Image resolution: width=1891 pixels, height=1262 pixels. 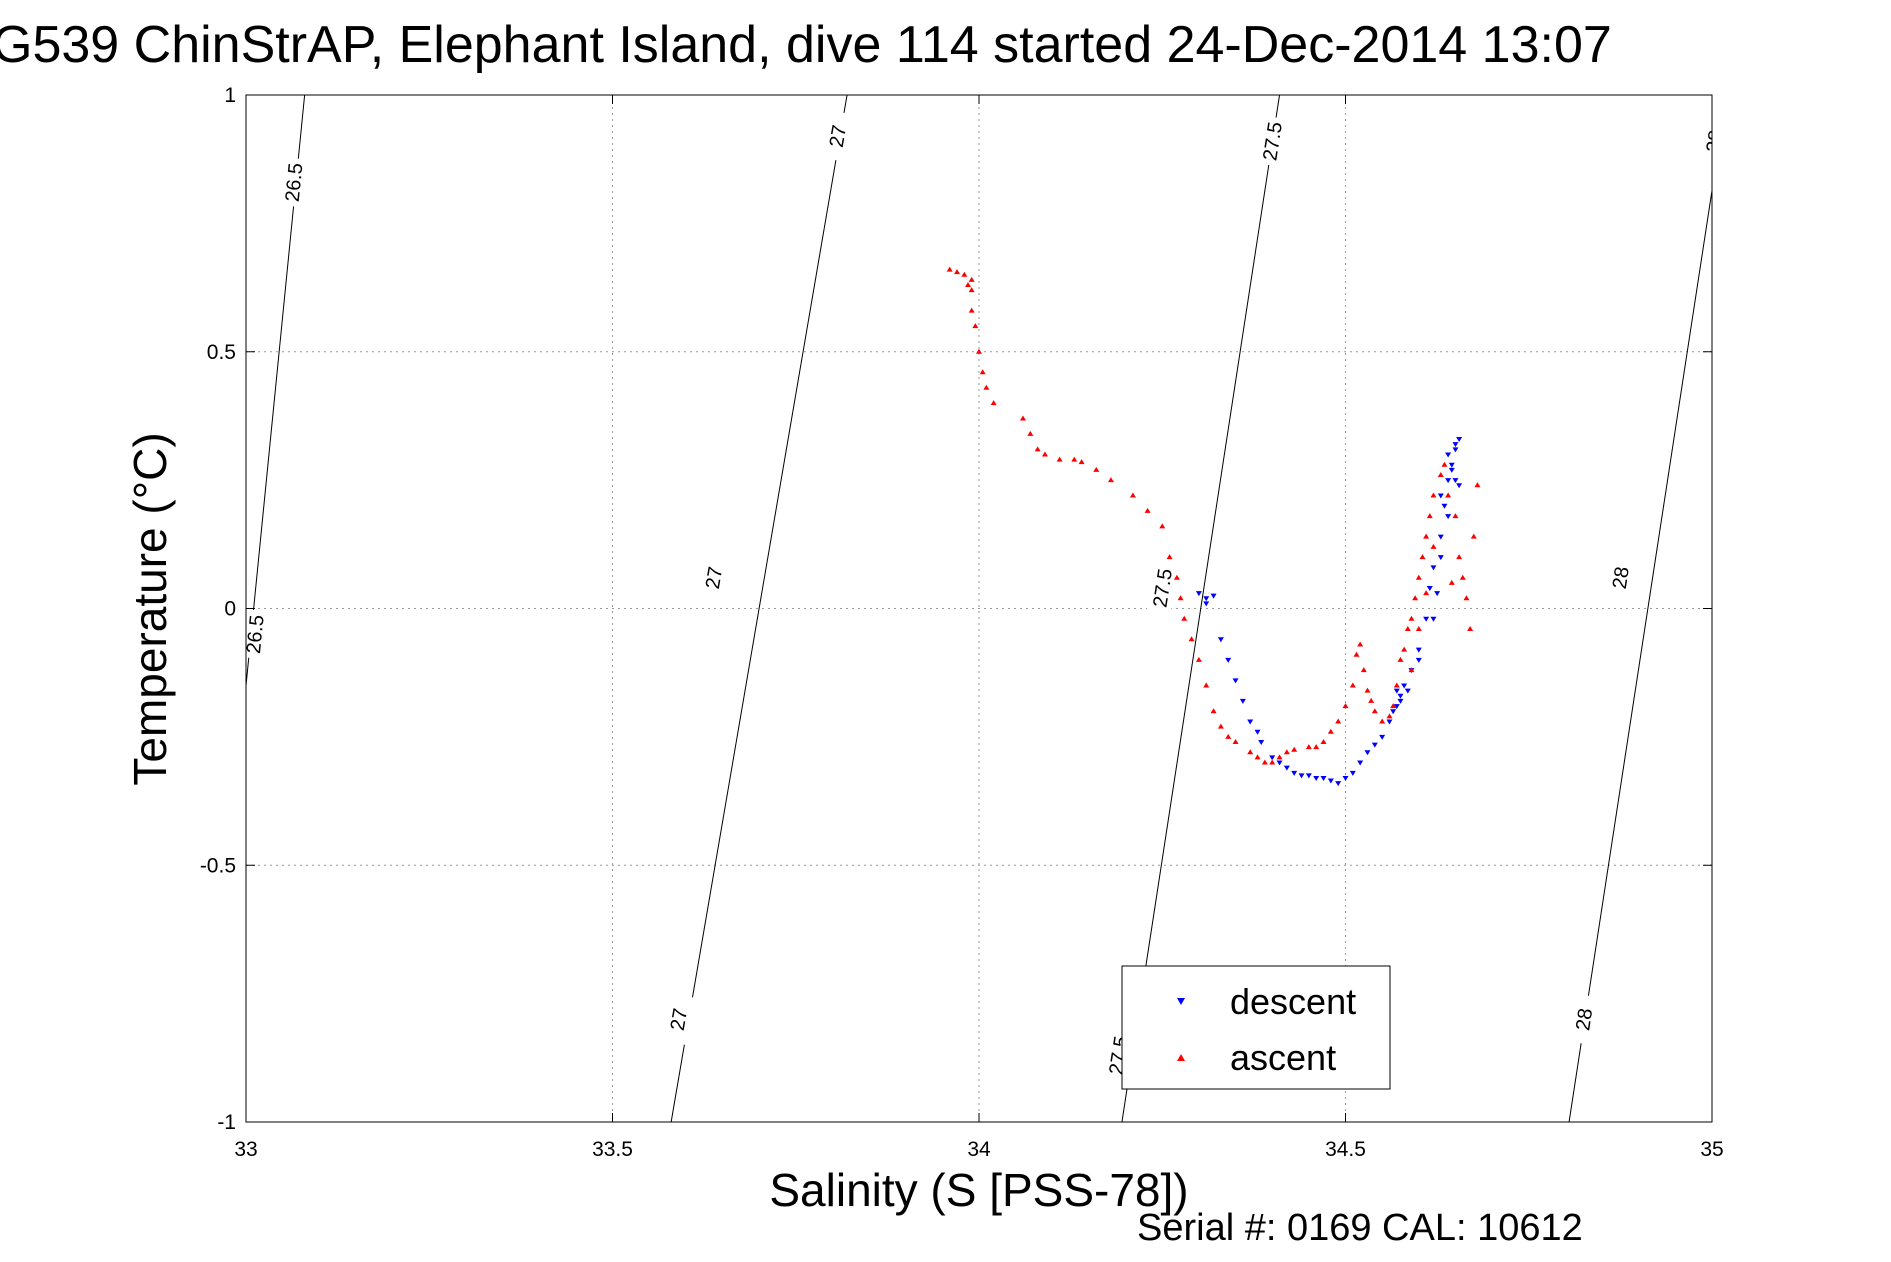 I want to click on legend-descent-label: descent, so click(x=1293, y=1001).